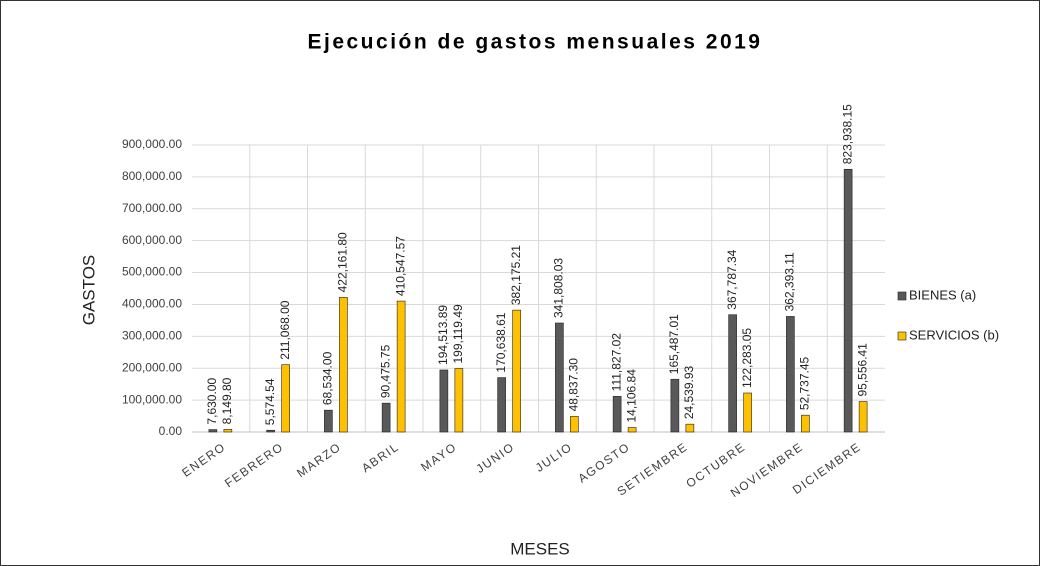  I want to click on legend-label: SERVICIOS (b), so click(954, 334).